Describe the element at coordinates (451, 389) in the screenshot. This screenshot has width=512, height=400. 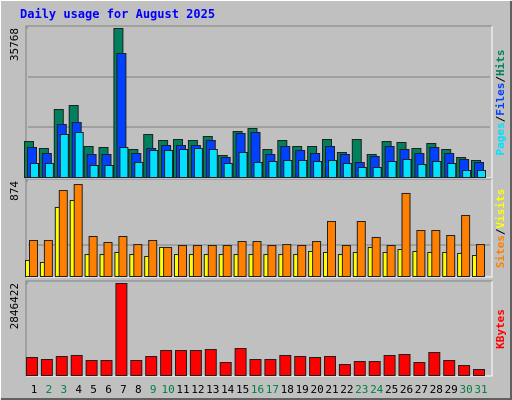
I see `x-tick-label: 29` at that location.